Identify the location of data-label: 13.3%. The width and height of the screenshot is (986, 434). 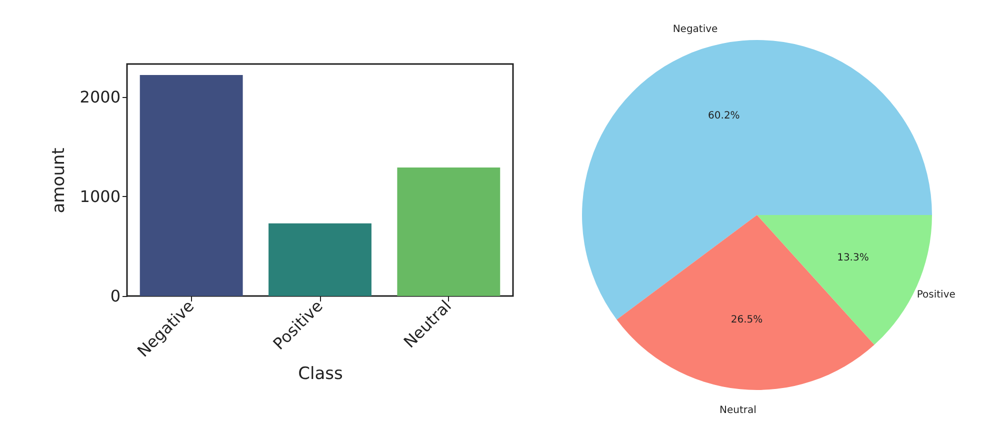
(853, 258).